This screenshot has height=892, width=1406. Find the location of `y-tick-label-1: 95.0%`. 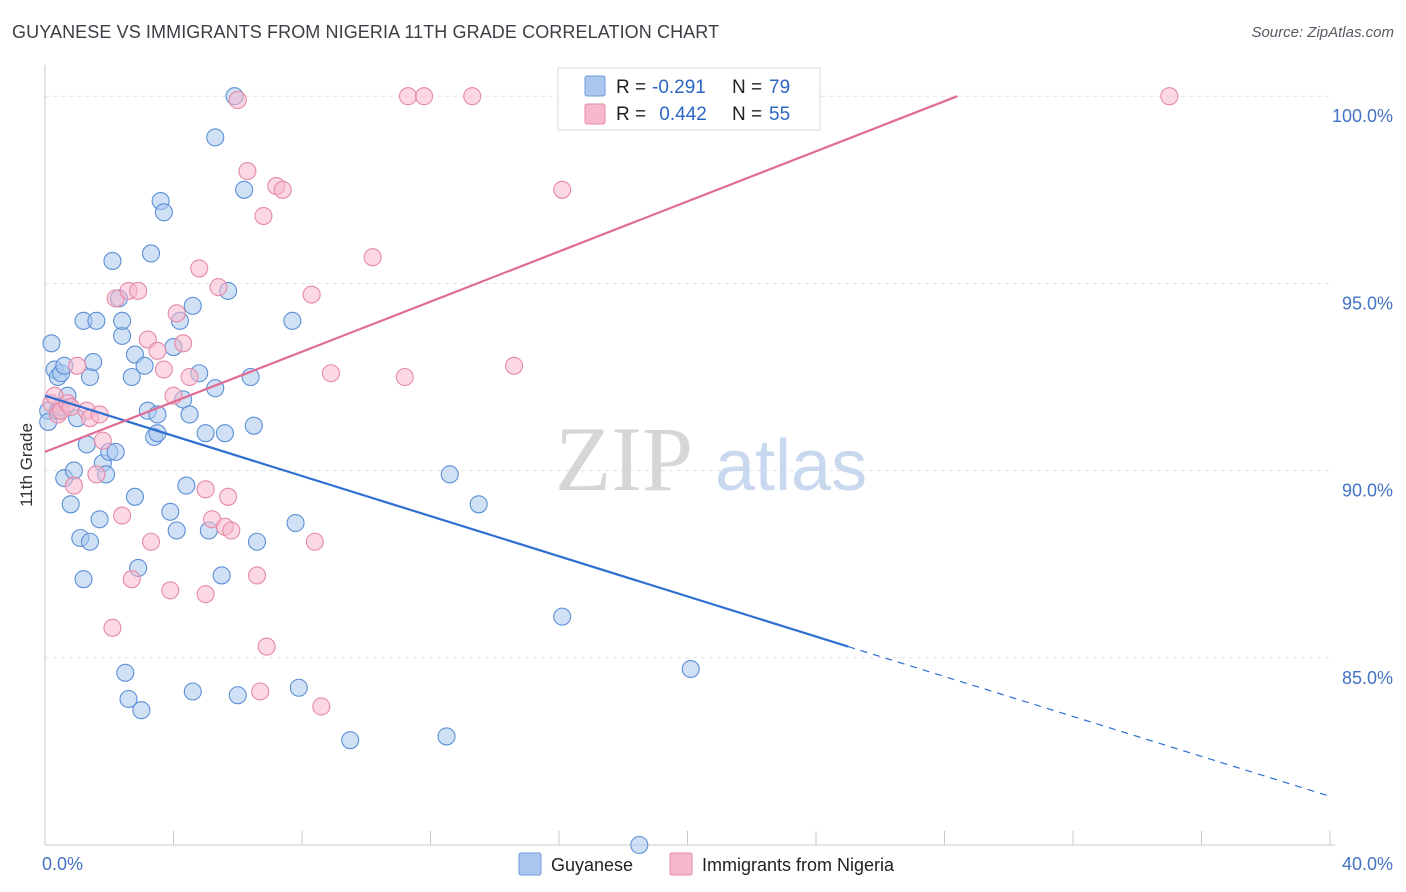

y-tick-label-1: 95.0% is located at coordinates (1367, 303).